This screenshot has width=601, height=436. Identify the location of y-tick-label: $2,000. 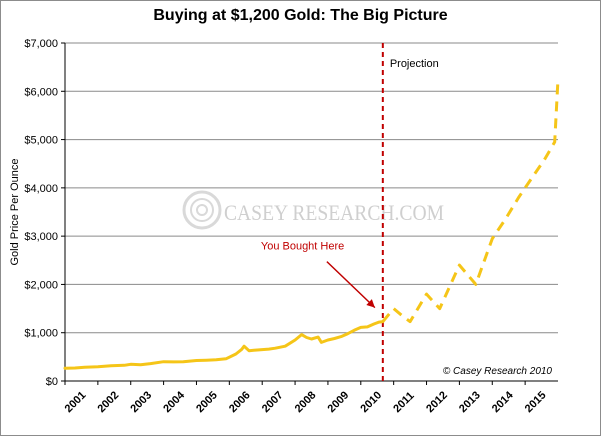
(41, 285).